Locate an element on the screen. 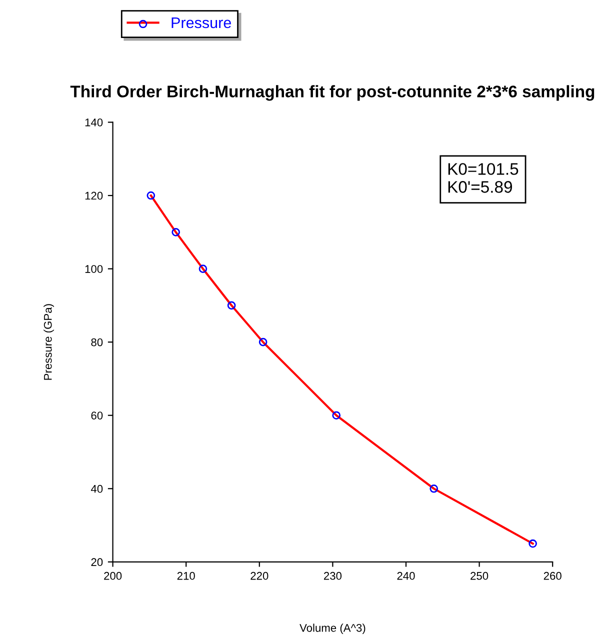 The image size is (600, 640). x-tick-label: 200 is located at coordinates (113, 576).